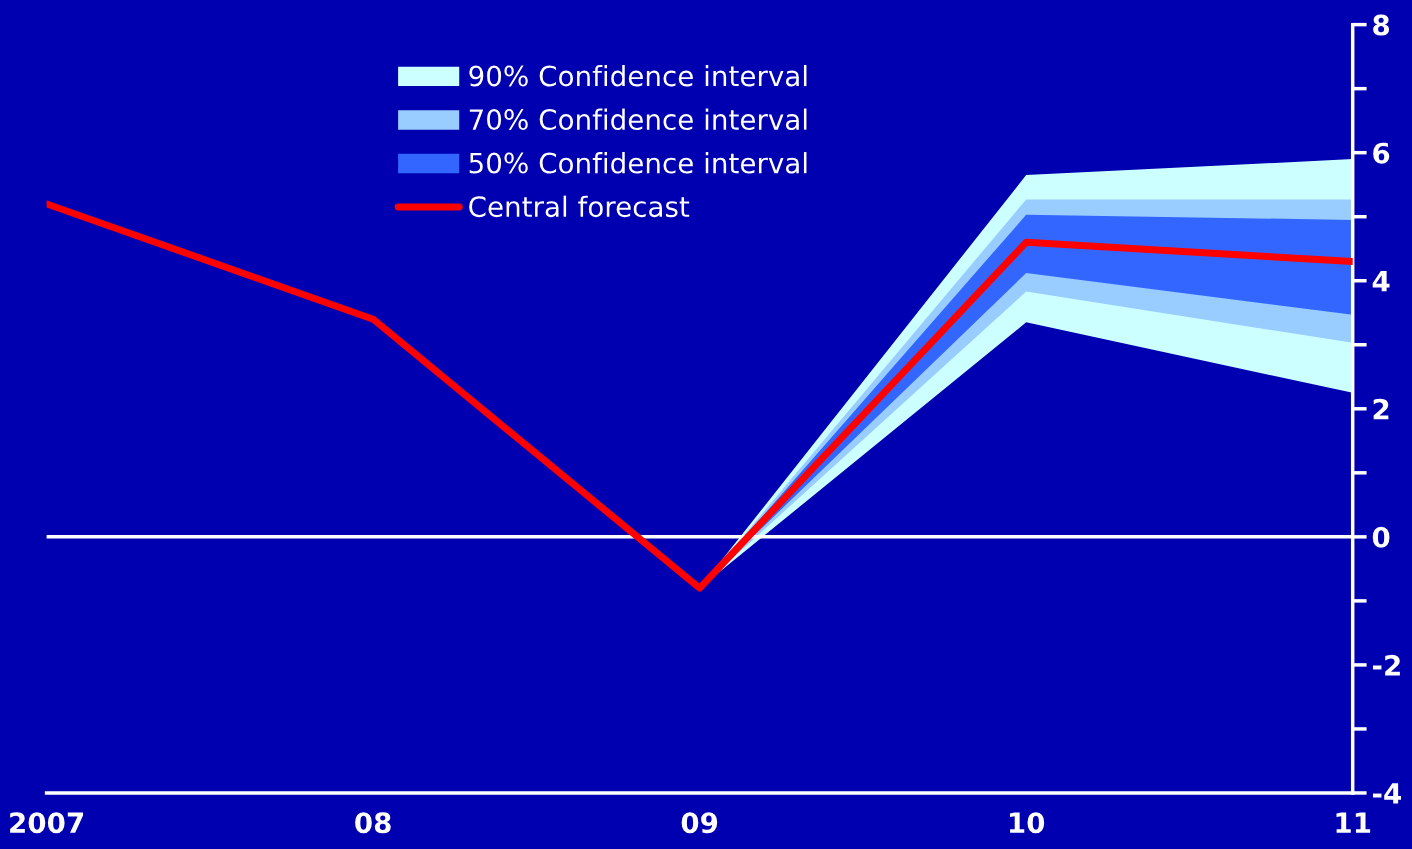  I want to click on x-tick-label: 09, so click(699, 823).